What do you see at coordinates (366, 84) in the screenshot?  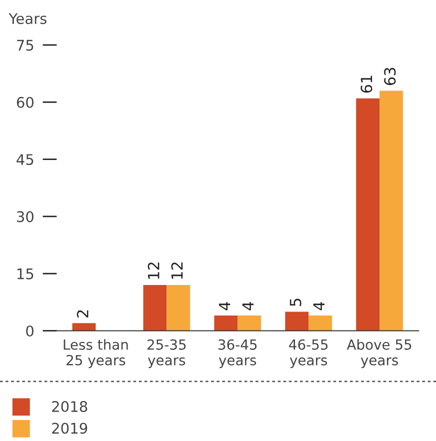 I see `data-label: 61` at bounding box center [366, 84].